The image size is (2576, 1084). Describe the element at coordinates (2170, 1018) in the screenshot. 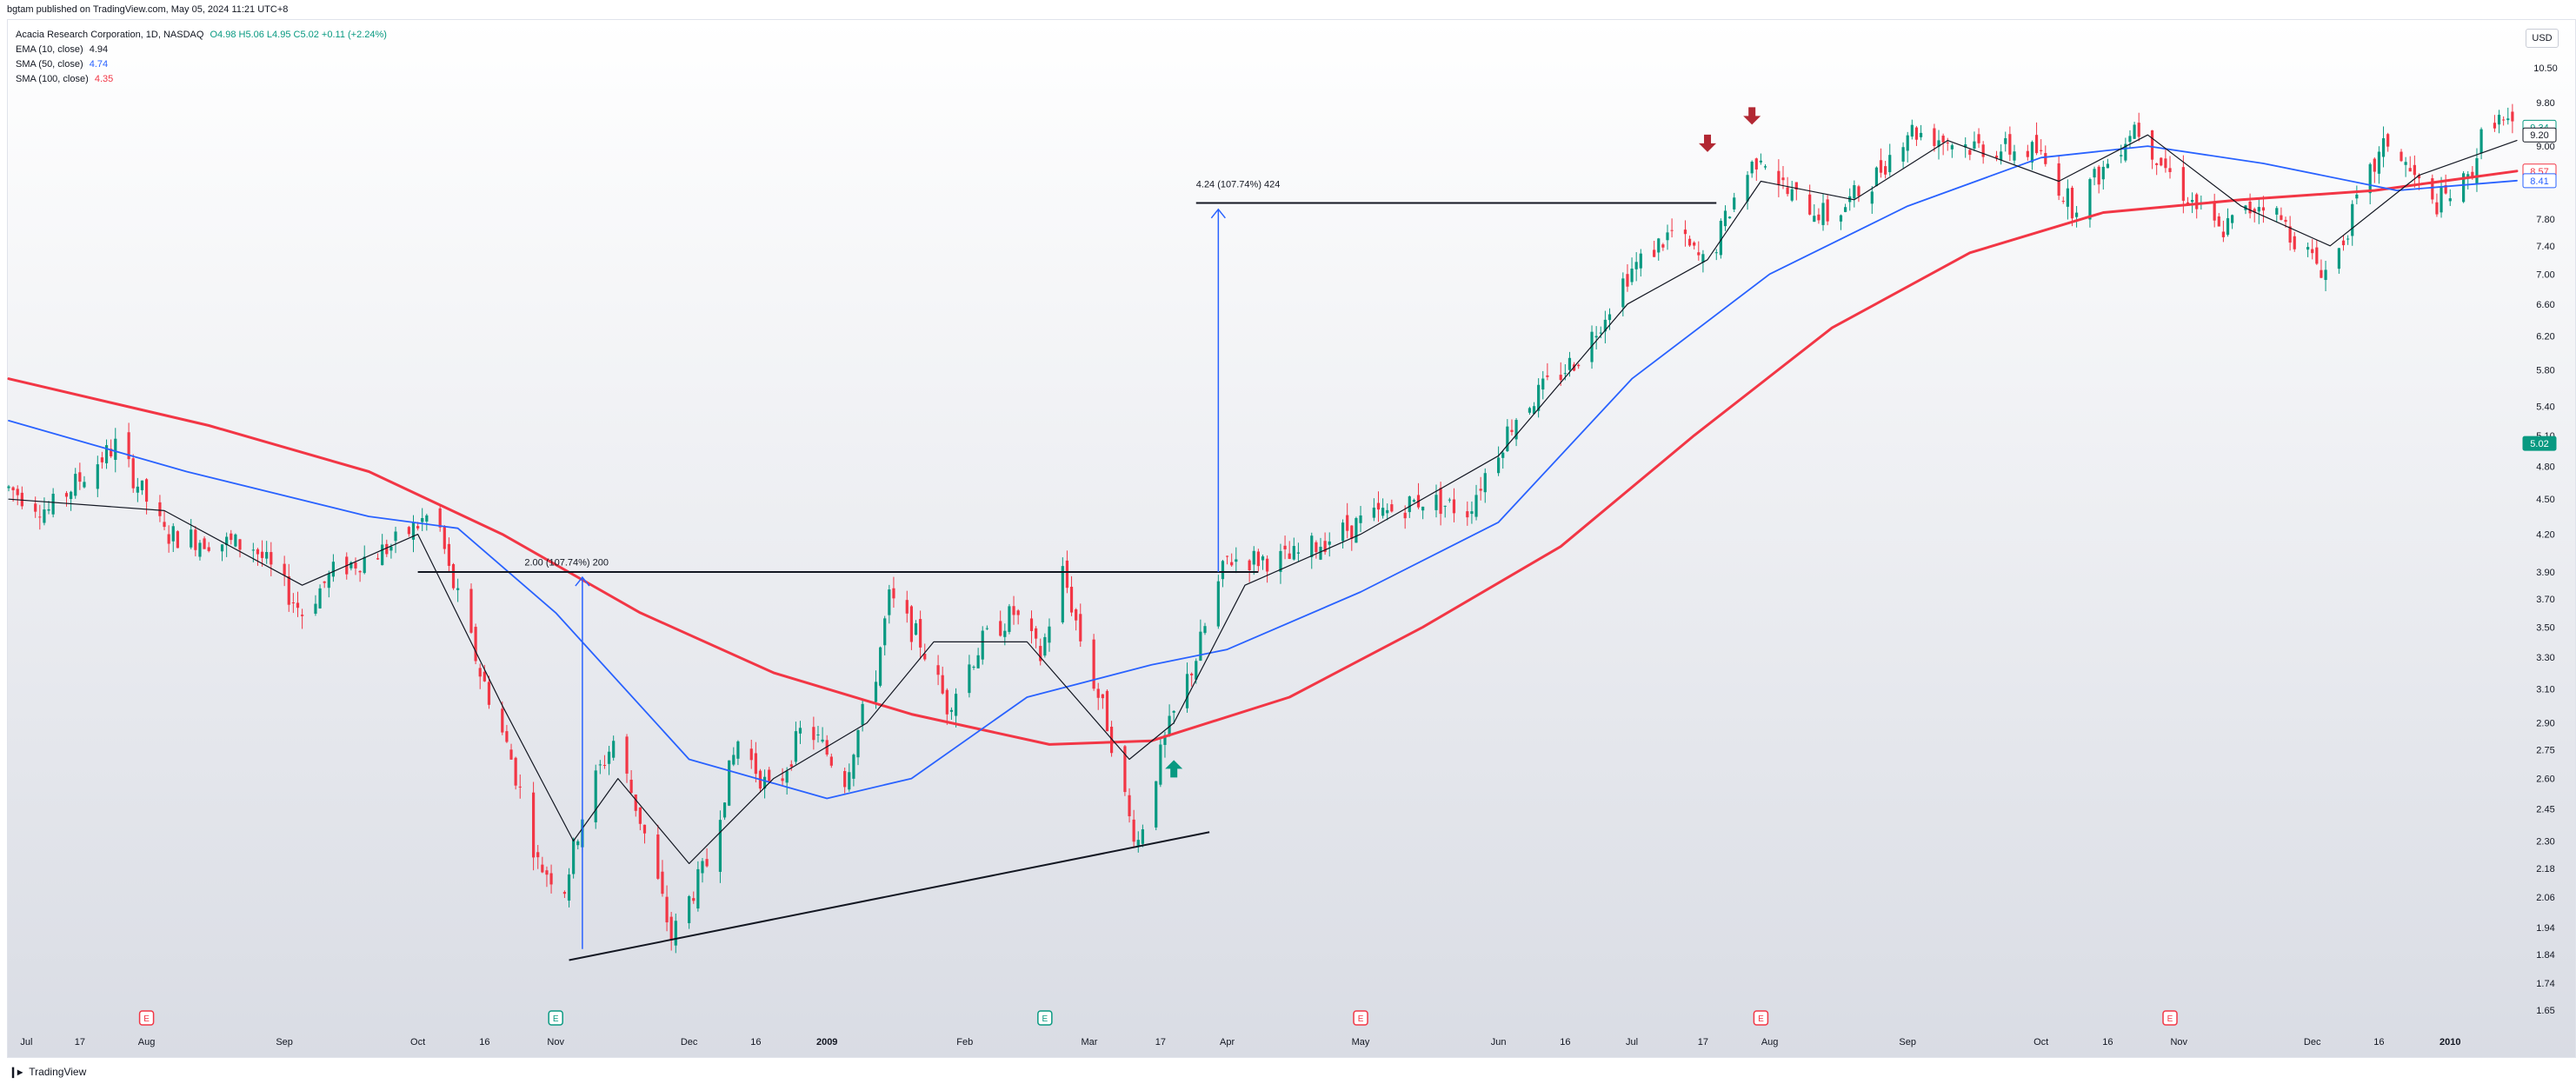

I see `earnings-marker-icon` at that location.